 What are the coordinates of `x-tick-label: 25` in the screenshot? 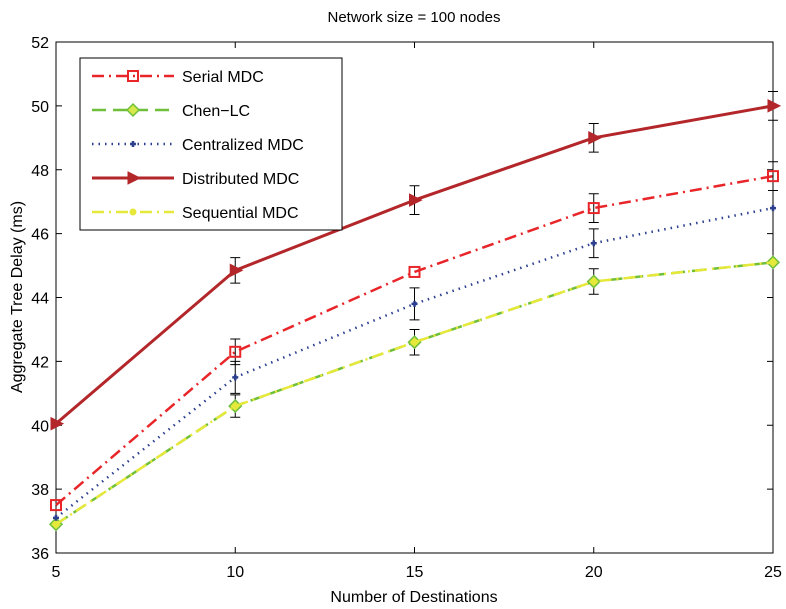 It's located at (773, 572).